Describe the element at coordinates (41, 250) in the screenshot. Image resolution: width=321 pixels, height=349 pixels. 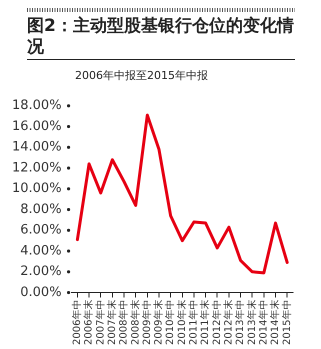
I see `y-tick-label: 4.00%` at that location.